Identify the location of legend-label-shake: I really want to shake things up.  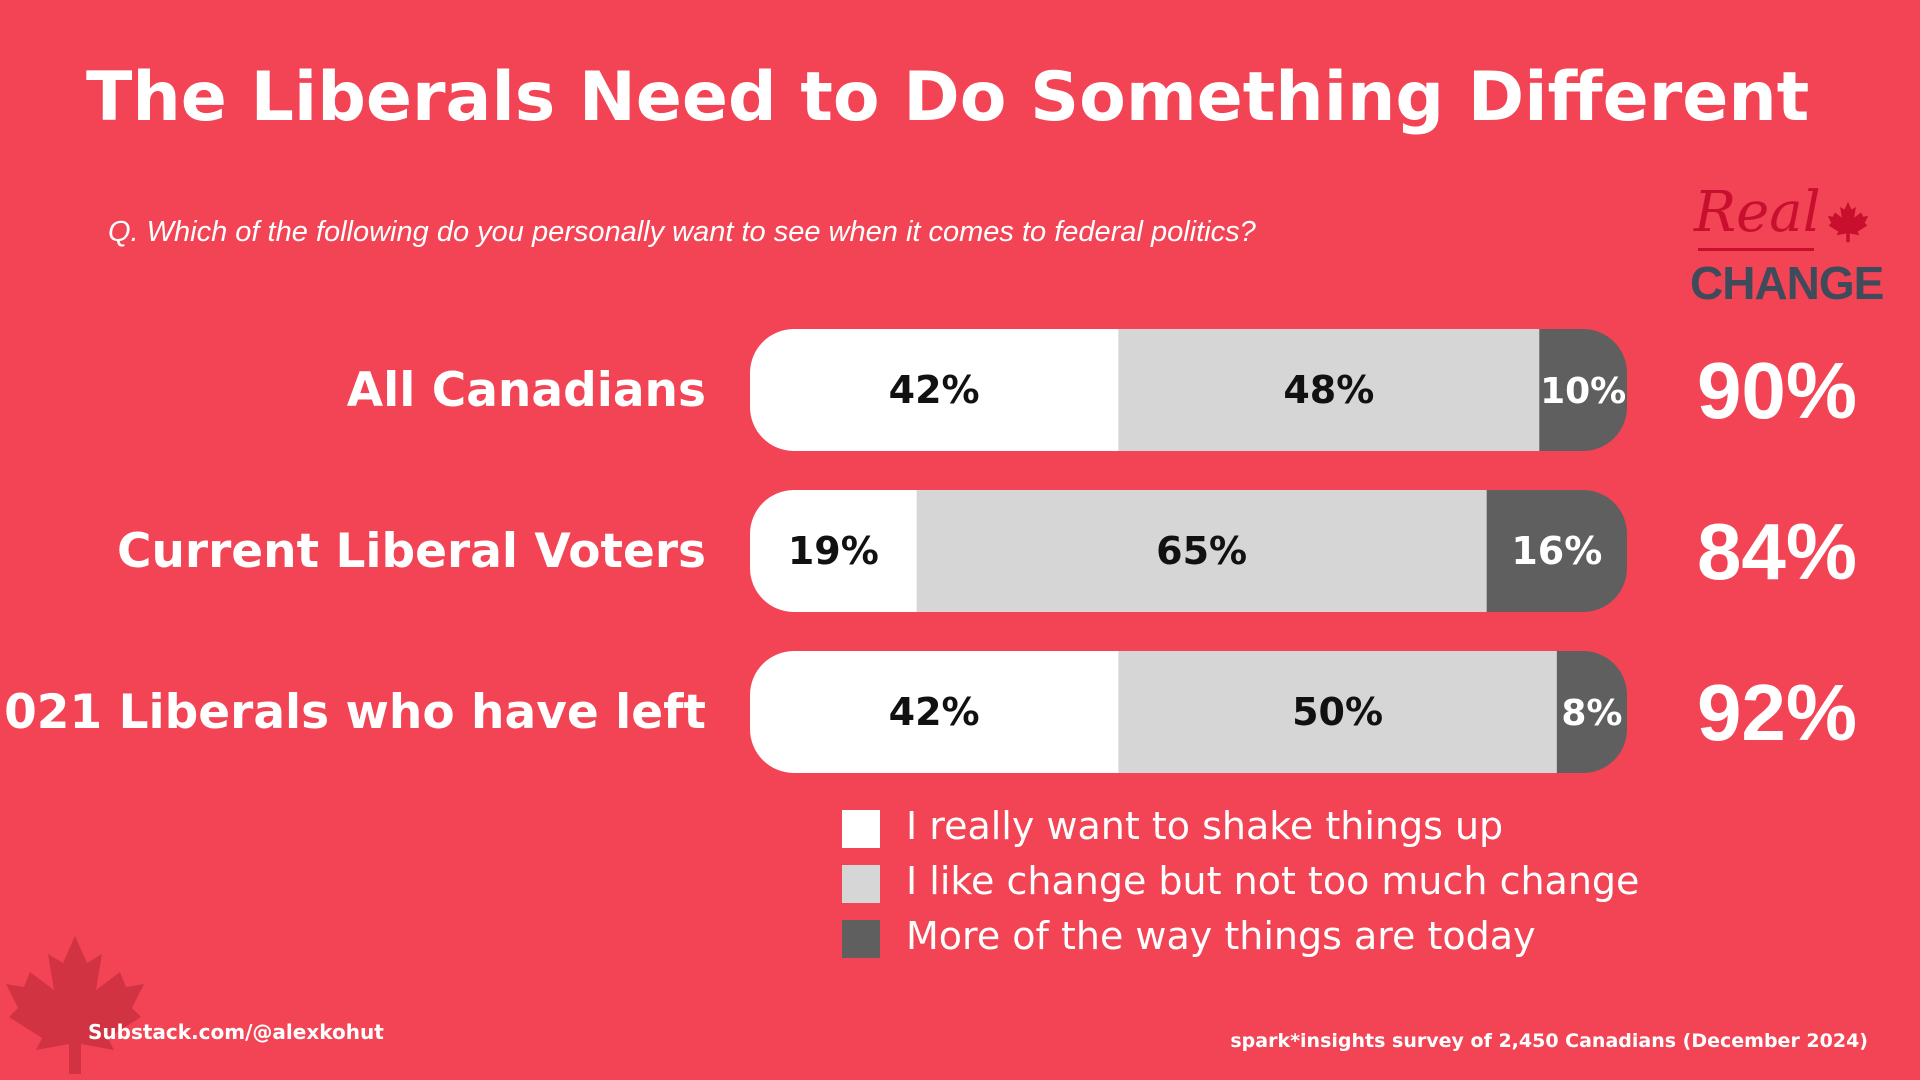
(1205, 826).